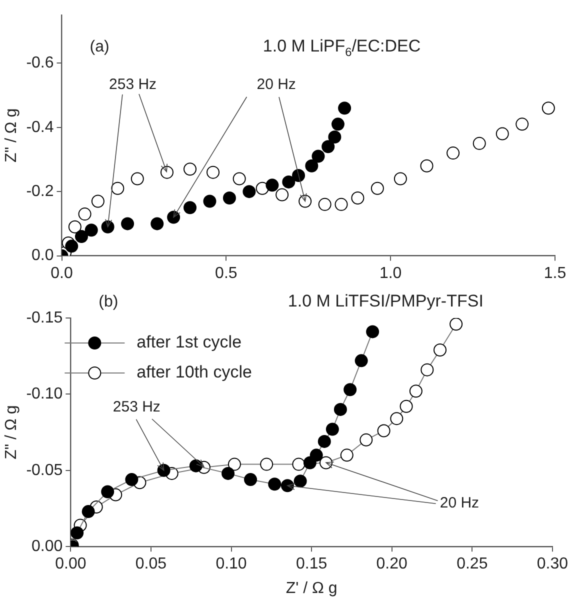  Describe the element at coordinates (231, 564) in the screenshot. I see `x-tick-label: 0.10` at that location.